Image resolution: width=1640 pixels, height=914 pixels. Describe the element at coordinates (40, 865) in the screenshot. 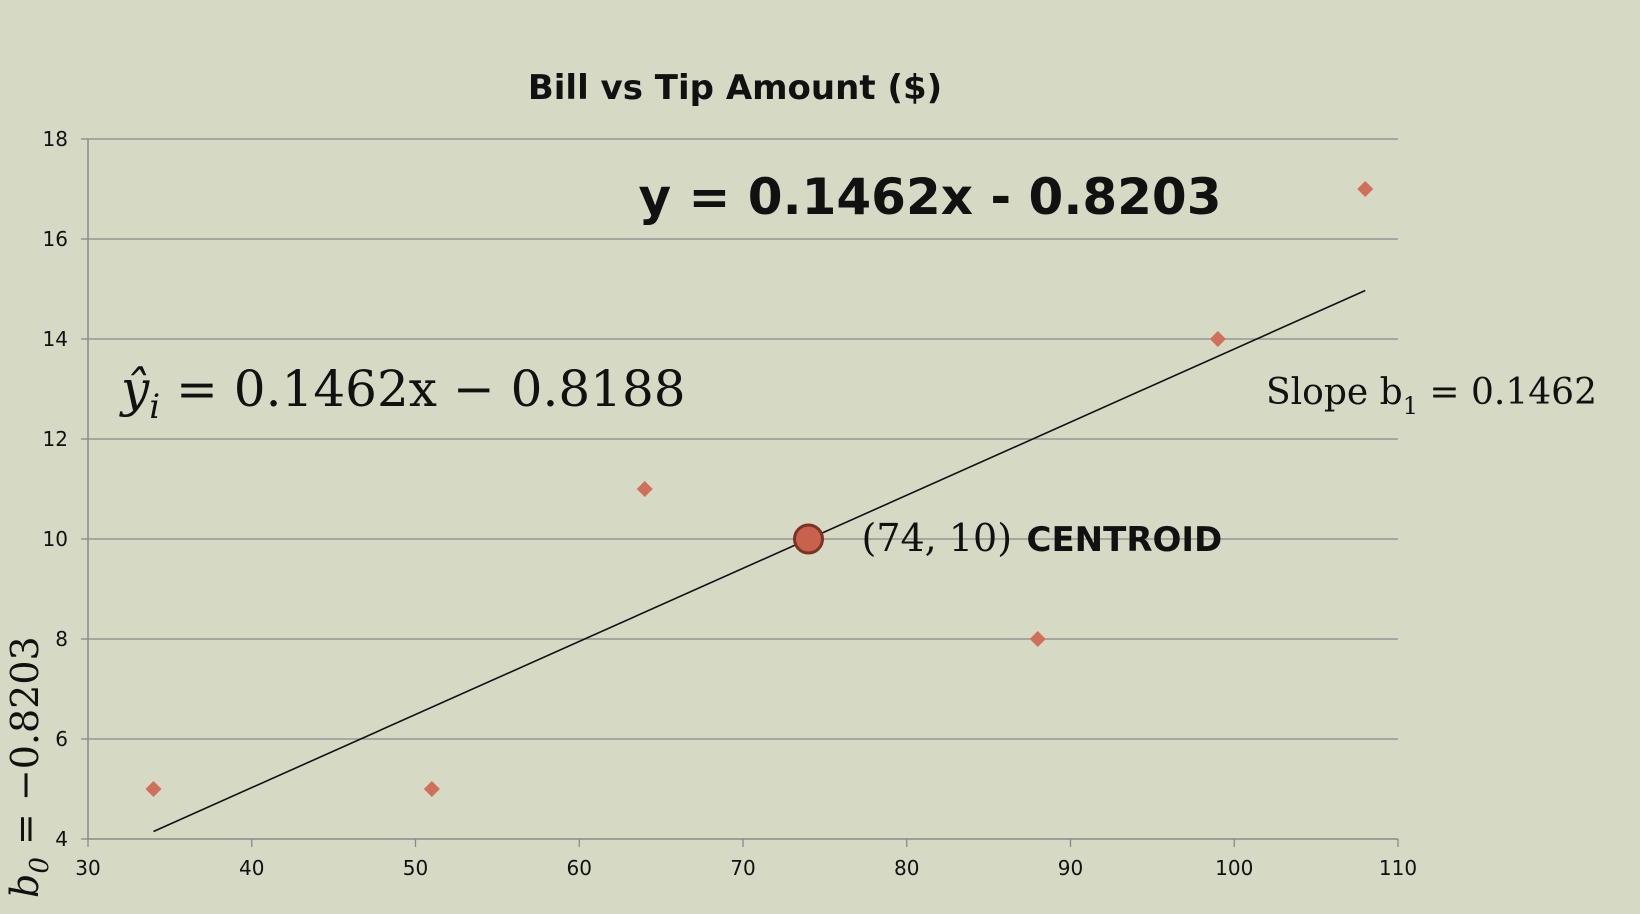

I see `intercept-subscript: 0` at that location.